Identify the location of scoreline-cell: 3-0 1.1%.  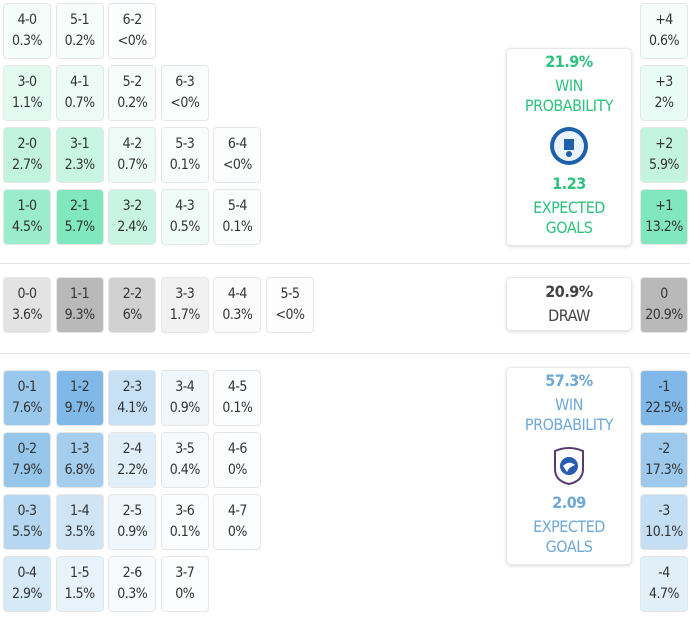
(27, 93).